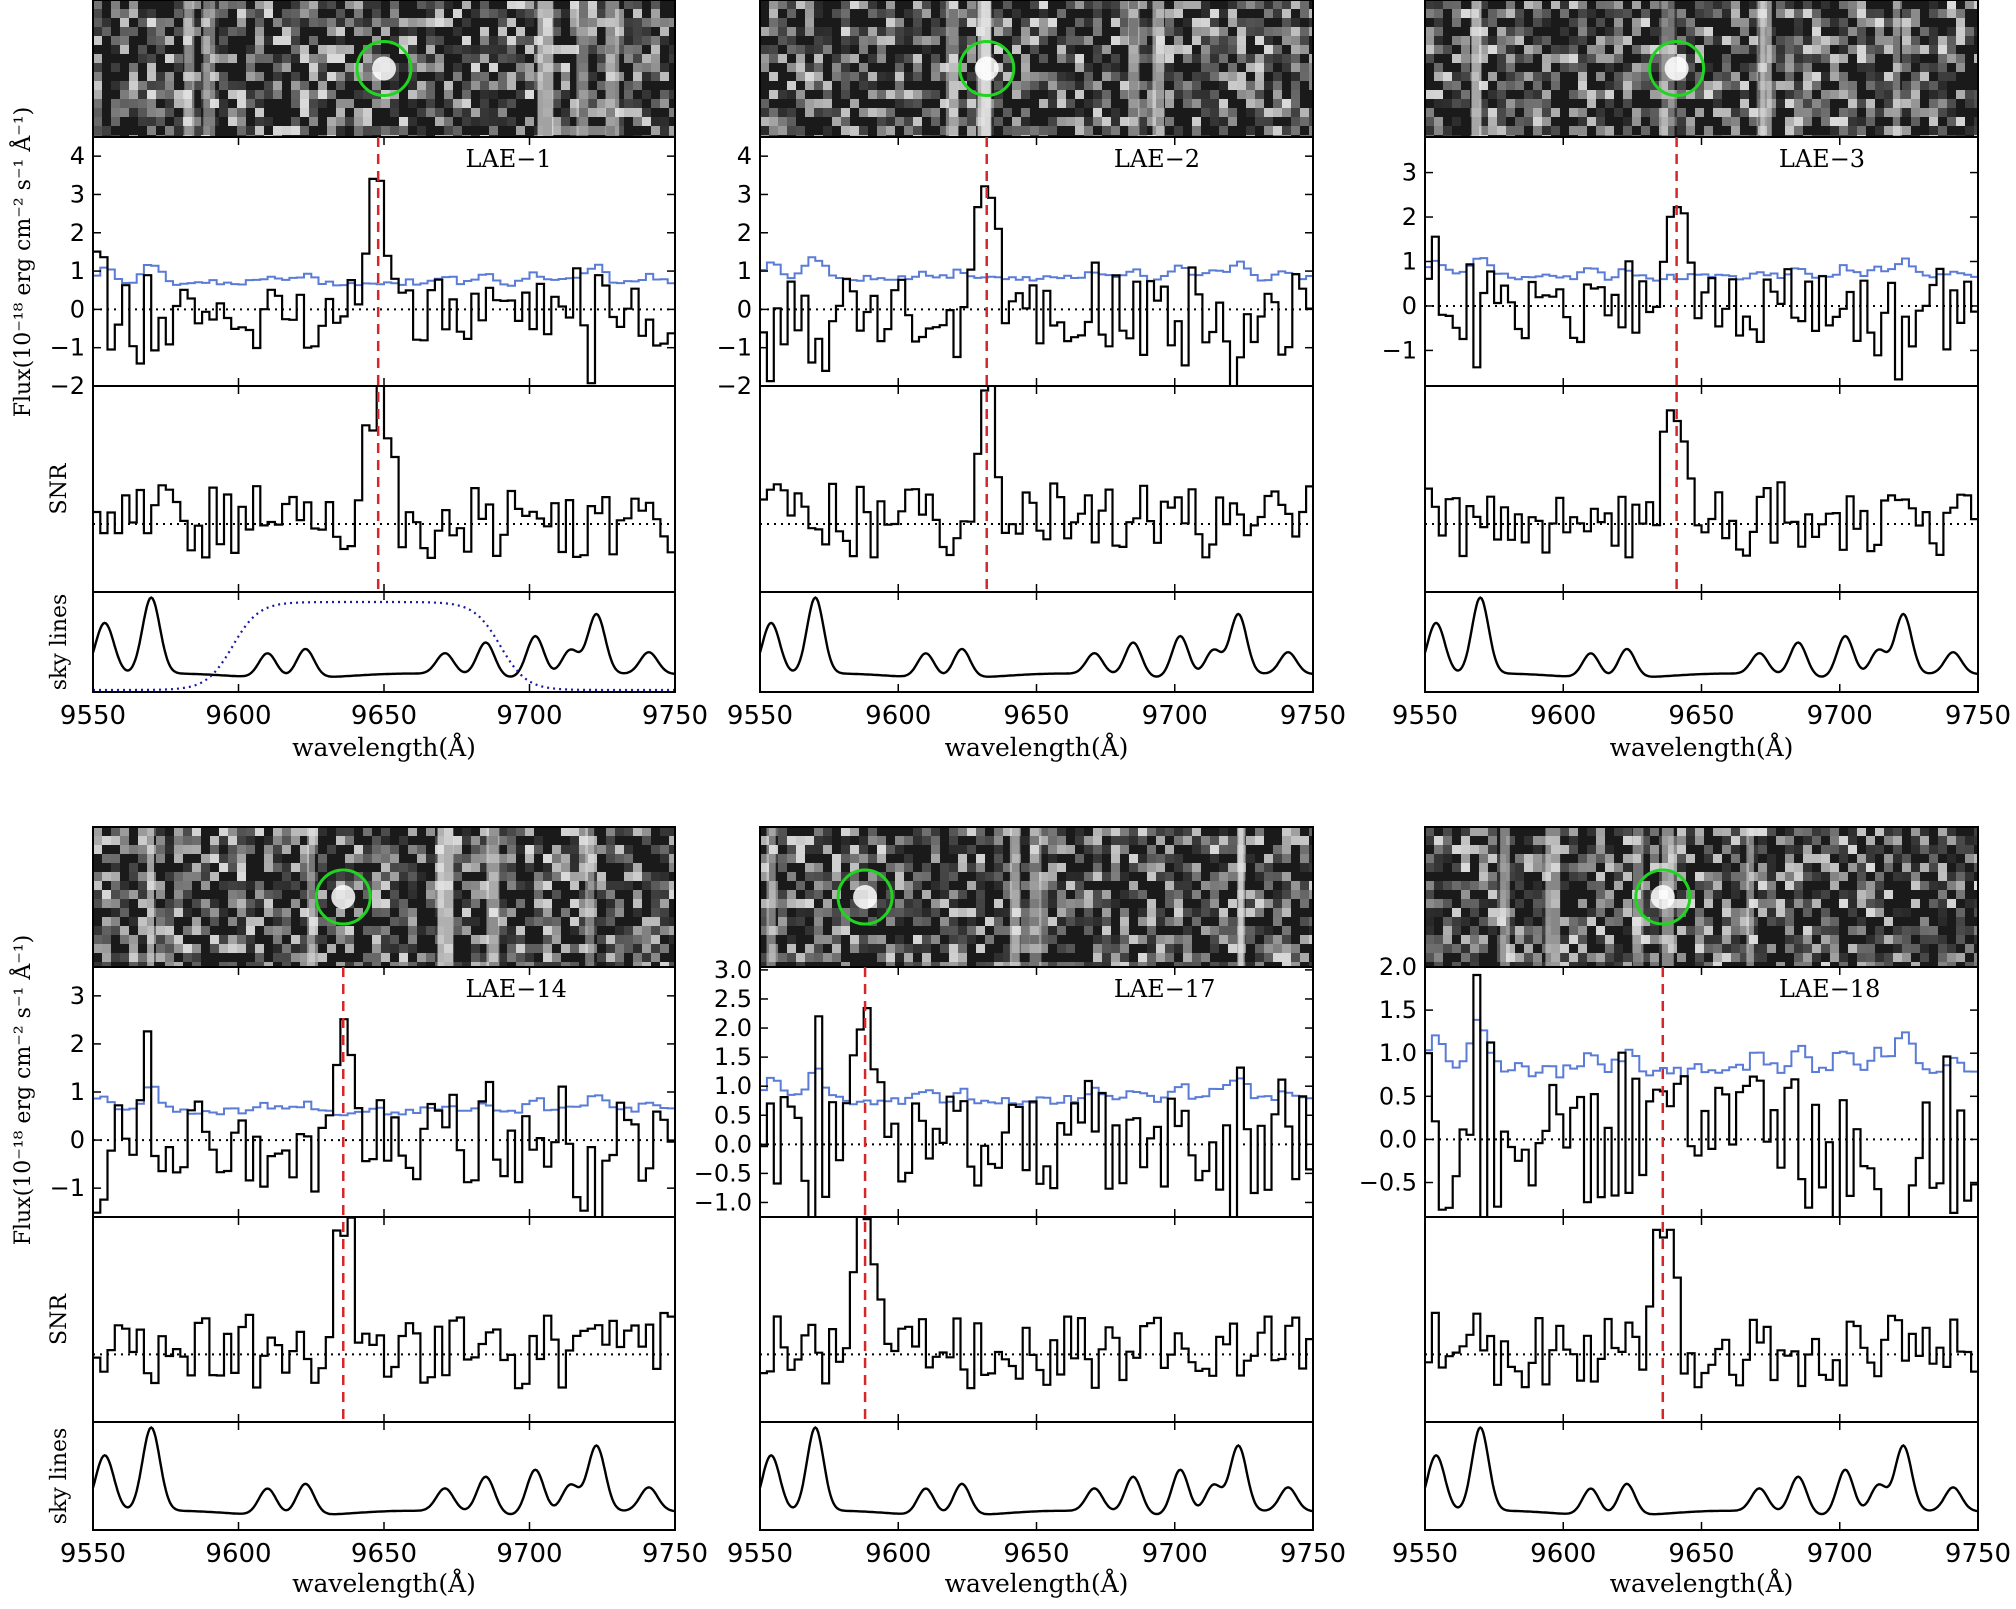  I want to click on flux-frame, so click(1701, 1092).